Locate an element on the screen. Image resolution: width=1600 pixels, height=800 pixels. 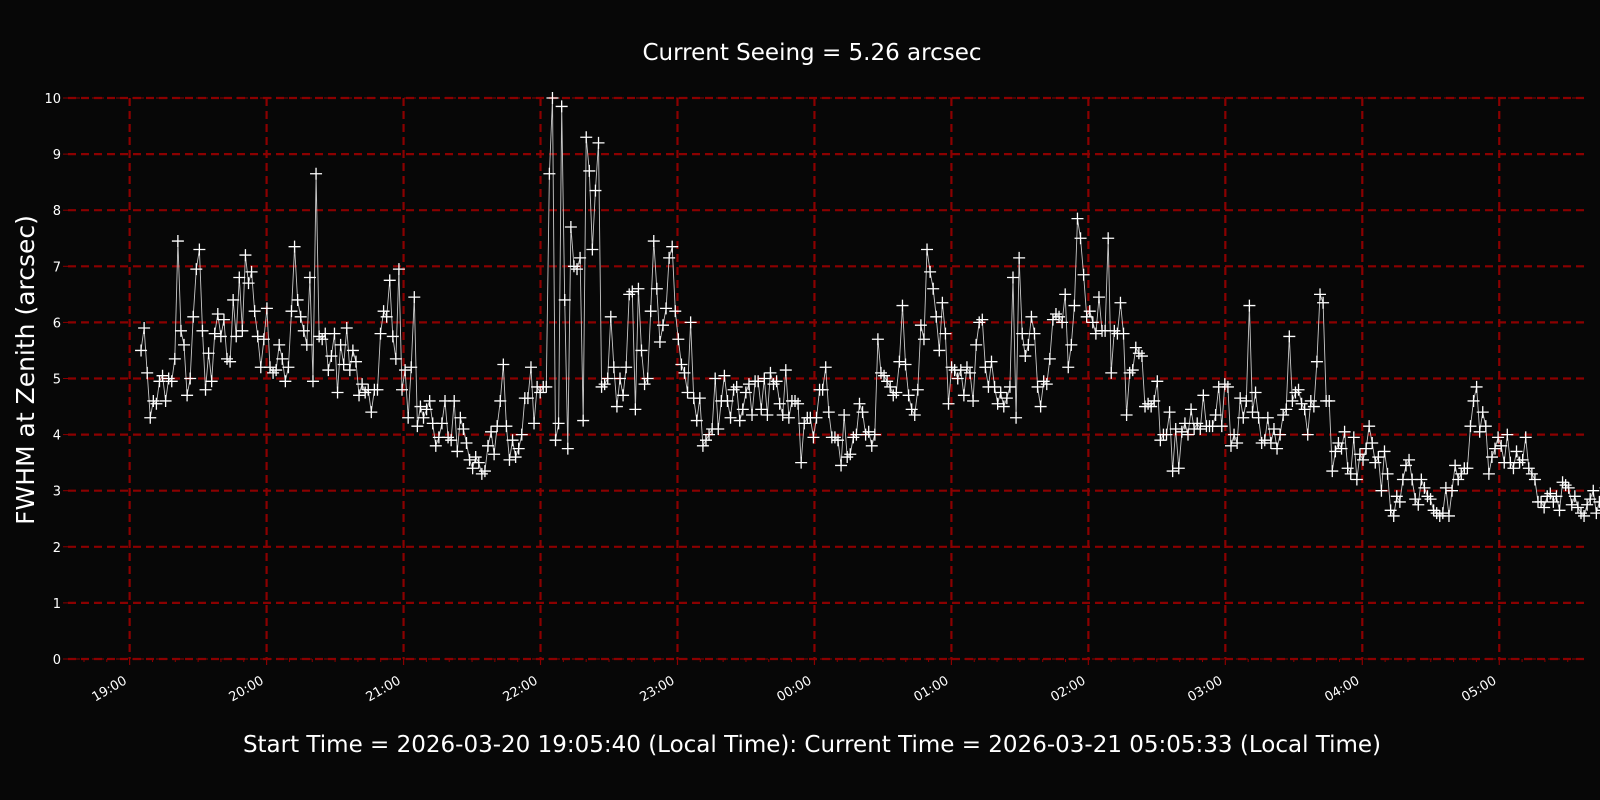
y-axis-label: FWHM at Zenith (arcsec) is located at coordinates (25, 370).